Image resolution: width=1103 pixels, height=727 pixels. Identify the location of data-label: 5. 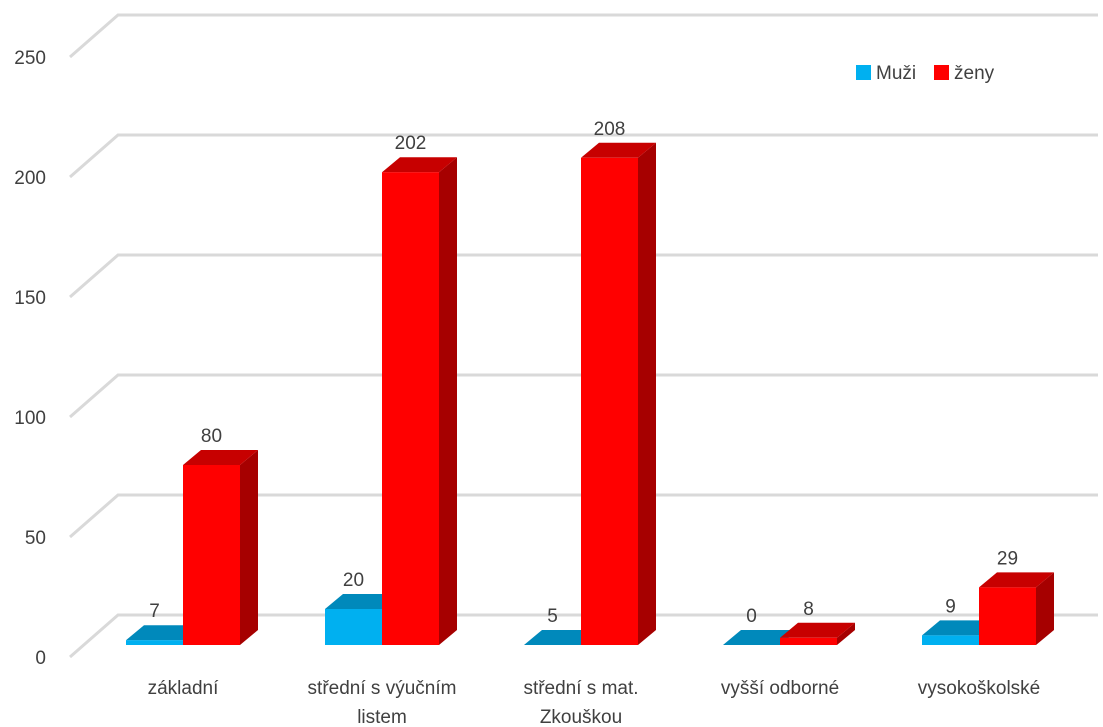
(552, 616).